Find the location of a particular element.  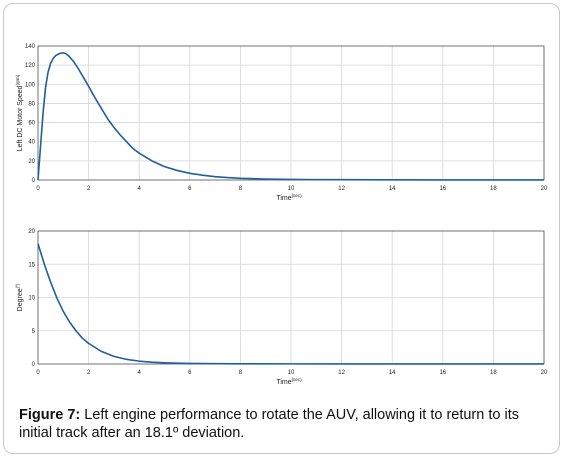

angle-y-tick-label: 0 is located at coordinates (34, 365).